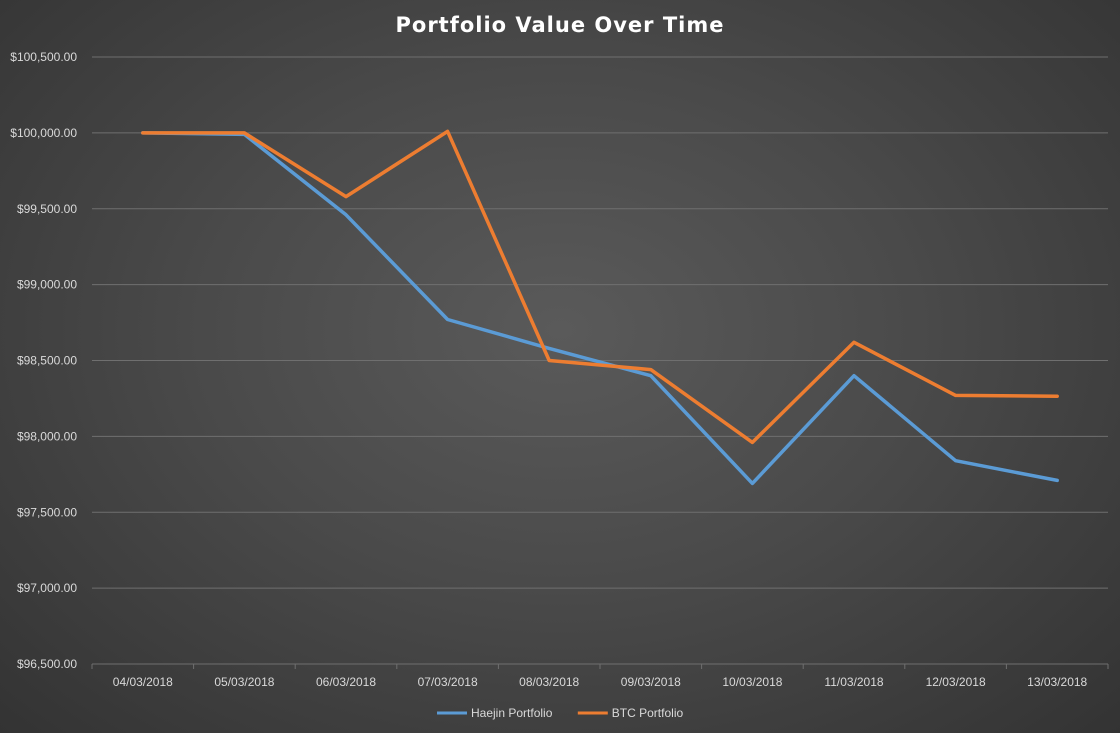  What do you see at coordinates (752, 682) in the screenshot?
I see `x-tick-label: 10/03/2018` at bounding box center [752, 682].